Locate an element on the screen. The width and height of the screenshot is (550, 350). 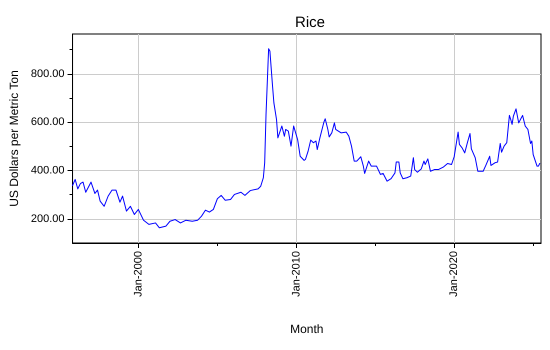
x-axis-title: Month is located at coordinates (307, 329).